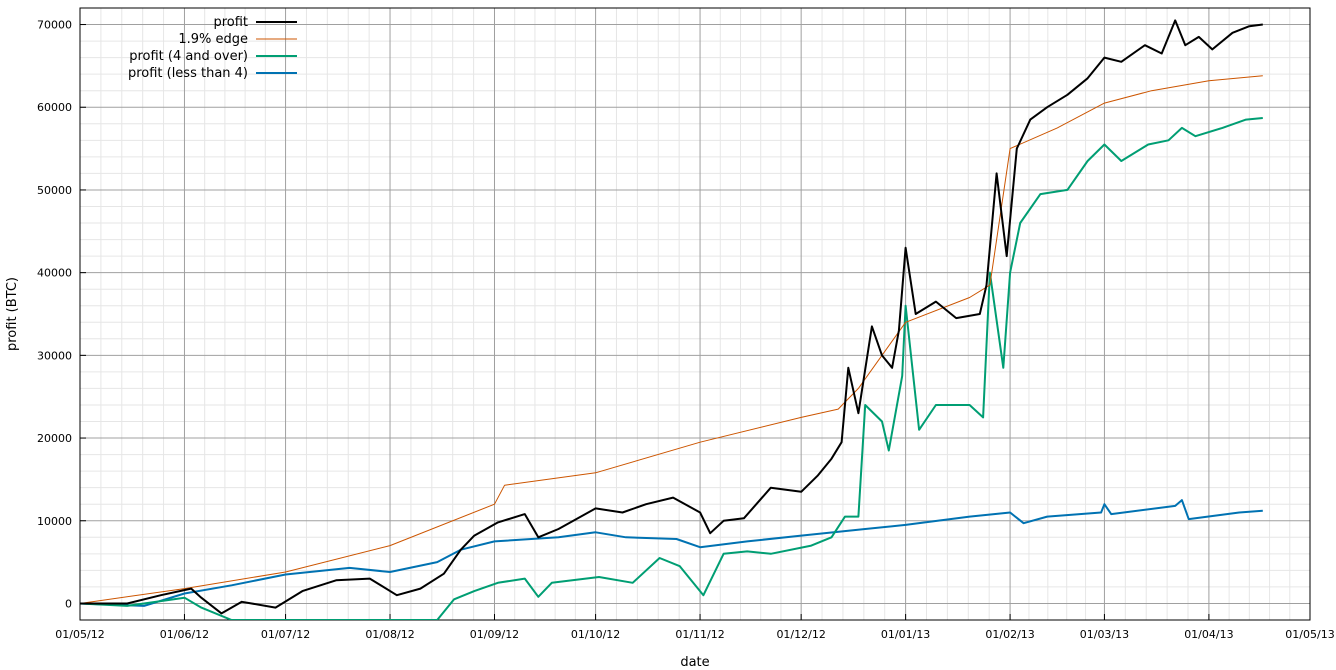 This screenshot has height=670, width=1336. Describe the element at coordinates (184, 634) in the screenshot. I see `x-tick-label: 01/06/12` at that location.